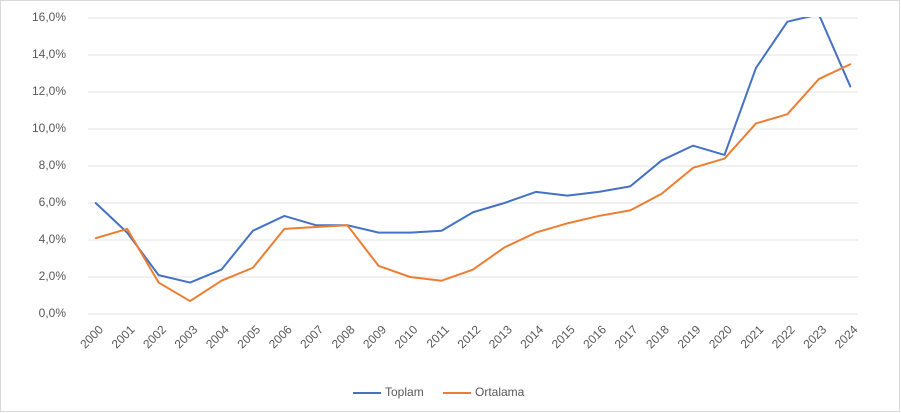  I want to click on y-tick-label: 0,0%, so click(53, 313).